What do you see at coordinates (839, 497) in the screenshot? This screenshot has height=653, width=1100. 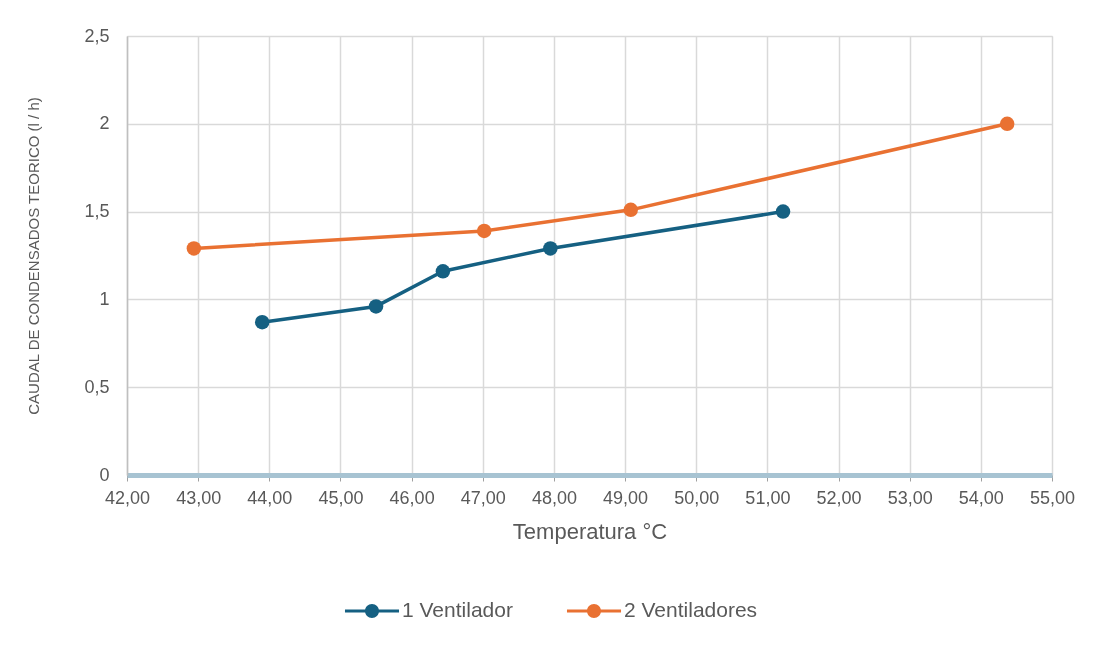 I see `x-tick-label: 52,00` at bounding box center [839, 497].